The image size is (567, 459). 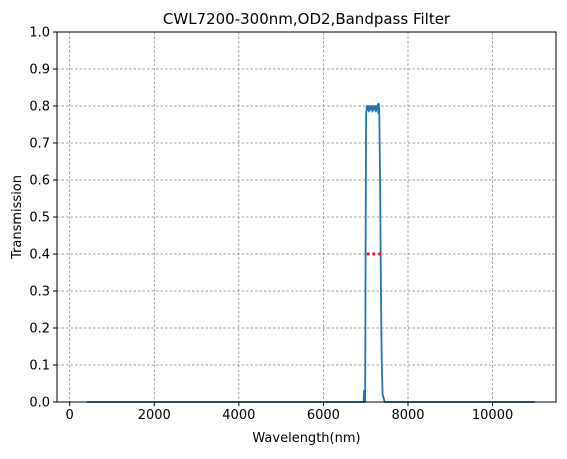 I want to click on y-ticks: 0.0 0.1 0.2 0.3 0.4 0.5 0.6 0.7 0.8 0.9 1.0, so click(x=43, y=218).